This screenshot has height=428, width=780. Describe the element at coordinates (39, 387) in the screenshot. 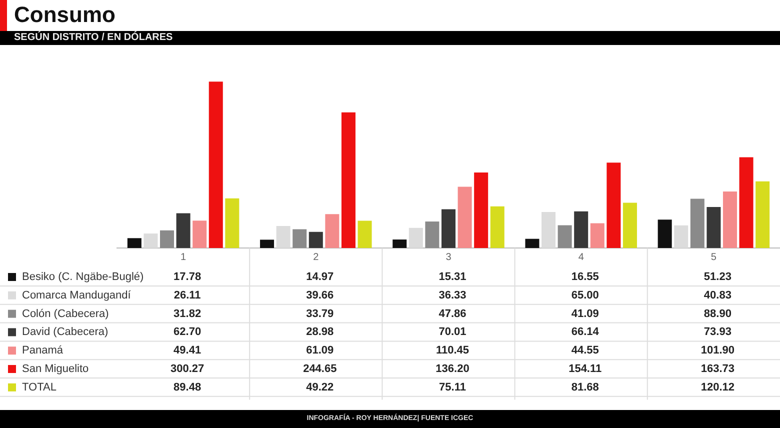

I see `legend-label: TOTAL` at that location.